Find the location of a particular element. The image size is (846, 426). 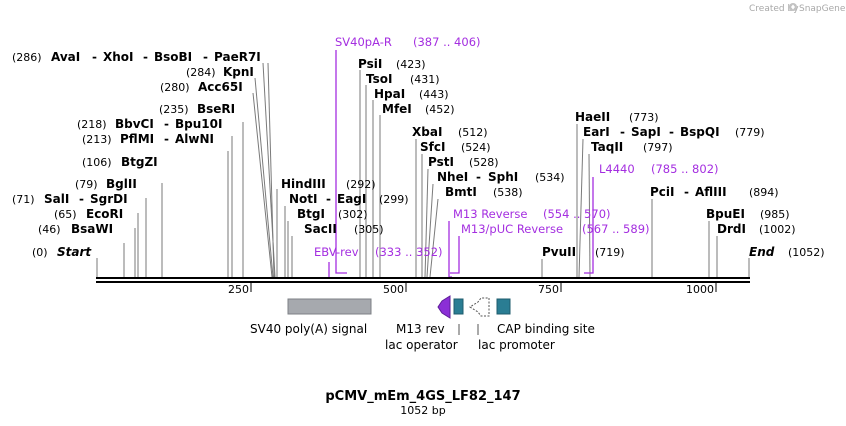

enzyme-label: SacII is located at coordinates (320, 229).